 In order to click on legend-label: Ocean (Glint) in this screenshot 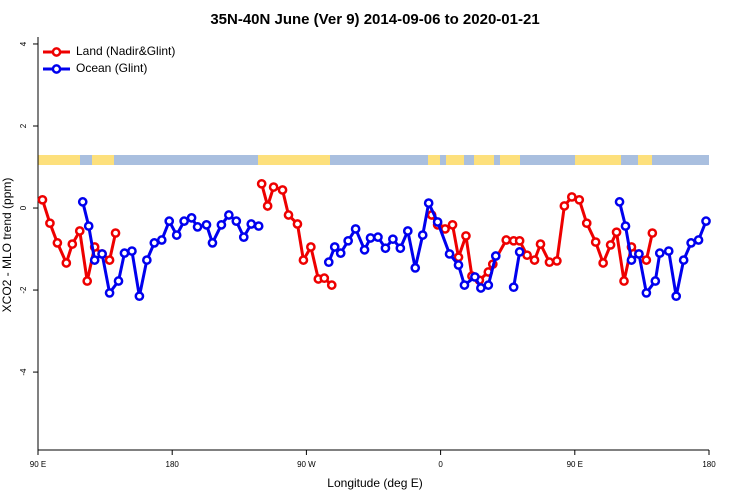, I will do `click(111, 68)`.